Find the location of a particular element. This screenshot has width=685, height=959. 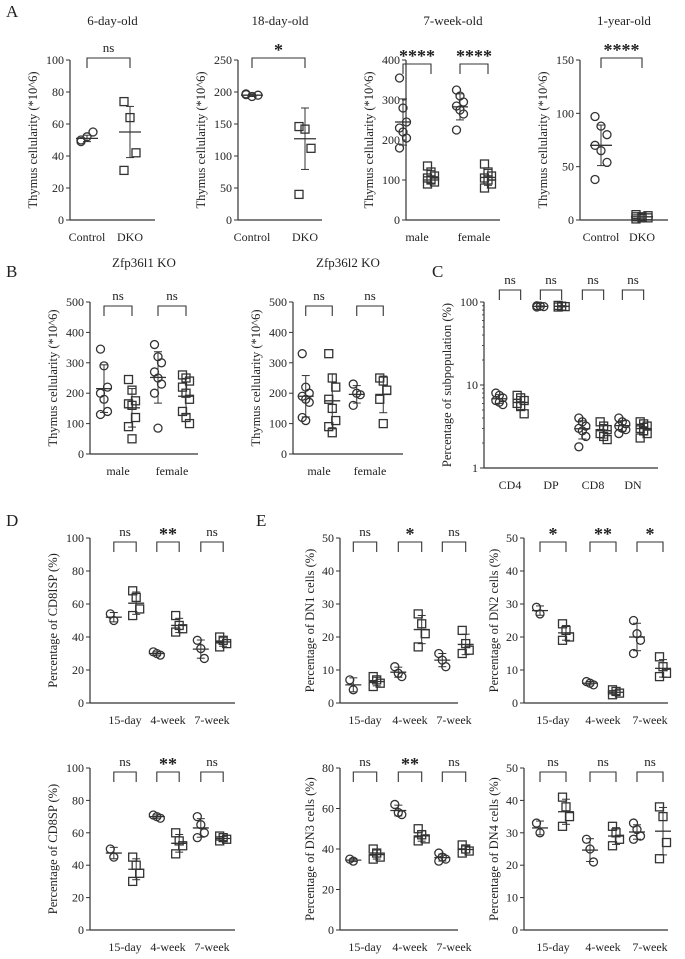

y-tick-label: 300 is located at coordinates (278, 363).